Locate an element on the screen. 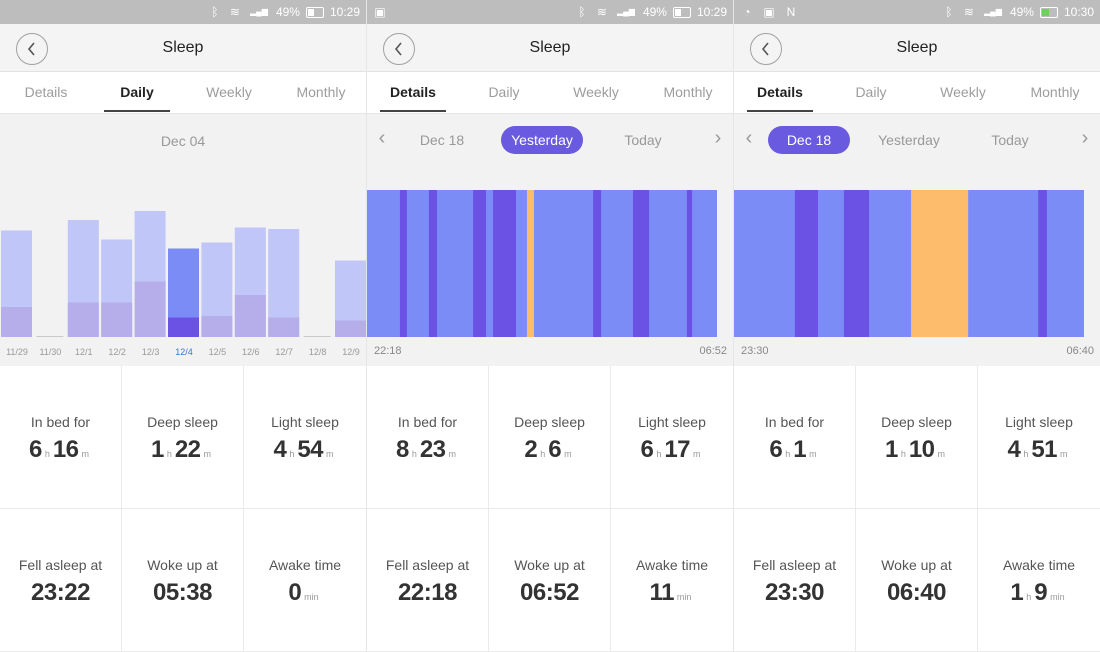 The width and height of the screenshot is (1100, 652). status-bar: ◔ ▣ N ᛒ ≋ ▂▄▆ 49% 10:30 is located at coordinates (917, 12).